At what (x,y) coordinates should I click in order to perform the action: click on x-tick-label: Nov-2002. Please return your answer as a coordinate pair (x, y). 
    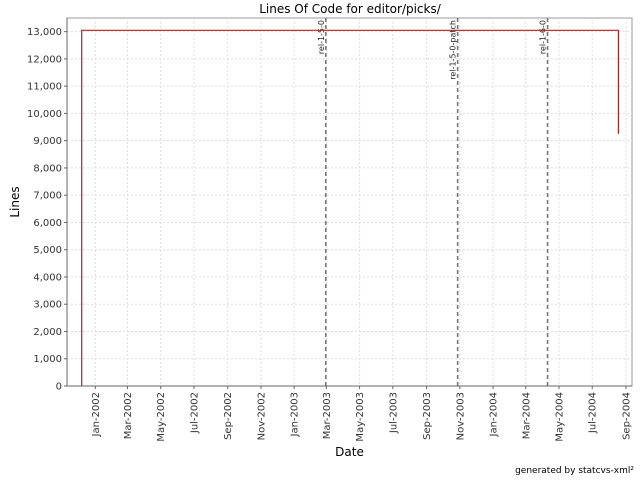
    Looking at the image, I should click on (261, 416).